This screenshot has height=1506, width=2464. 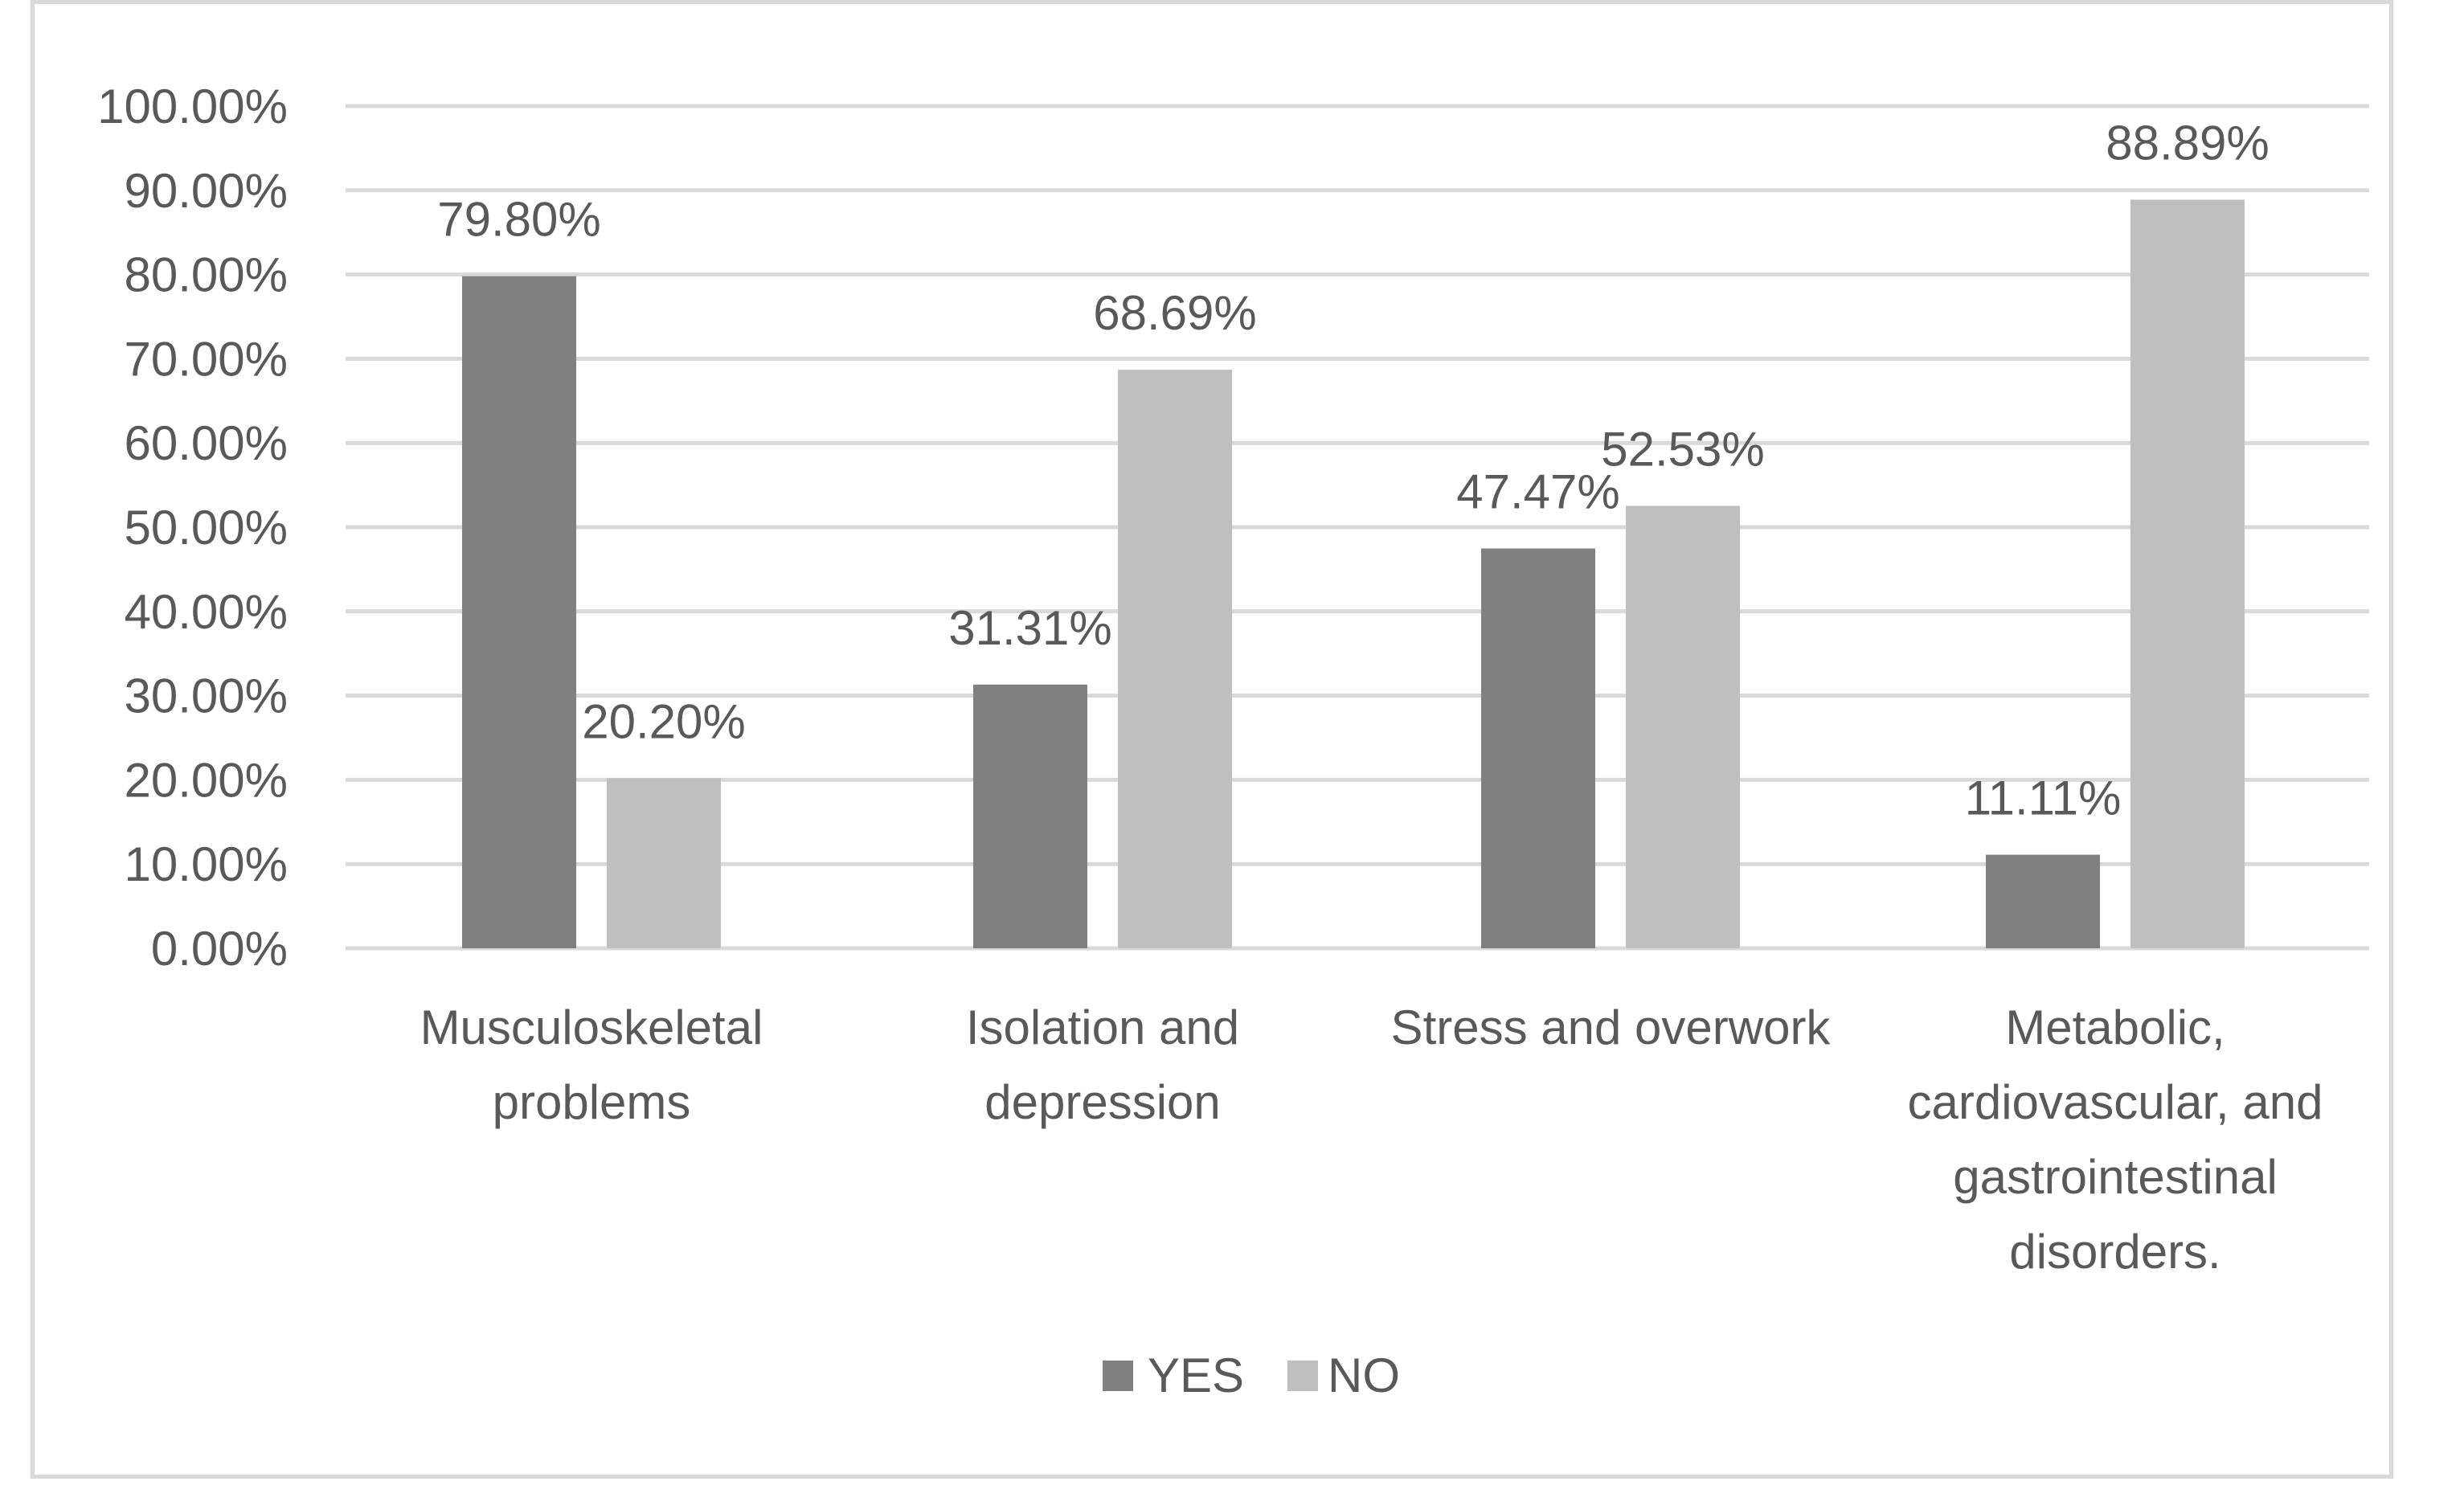 I want to click on category-label-line: gastrointestinal, so click(x=2115, y=1177).